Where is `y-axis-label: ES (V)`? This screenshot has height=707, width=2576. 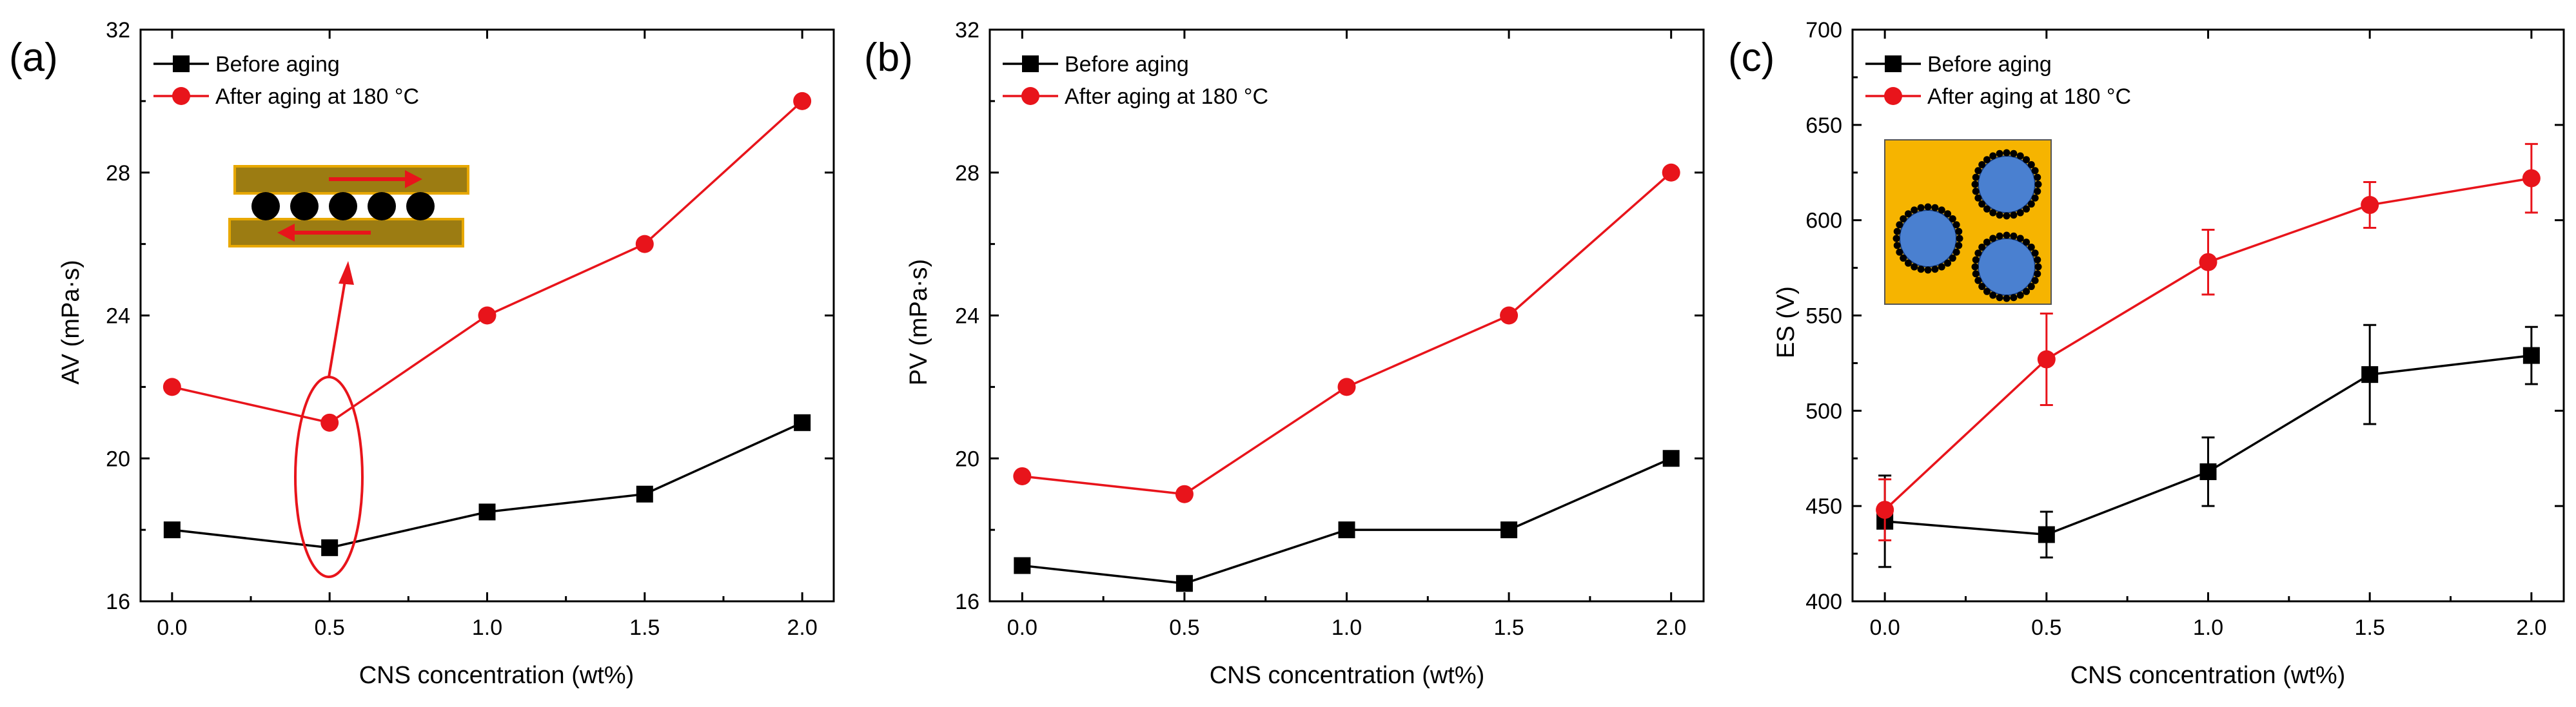
y-axis-label: ES (V) is located at coordinates (1787, 322).